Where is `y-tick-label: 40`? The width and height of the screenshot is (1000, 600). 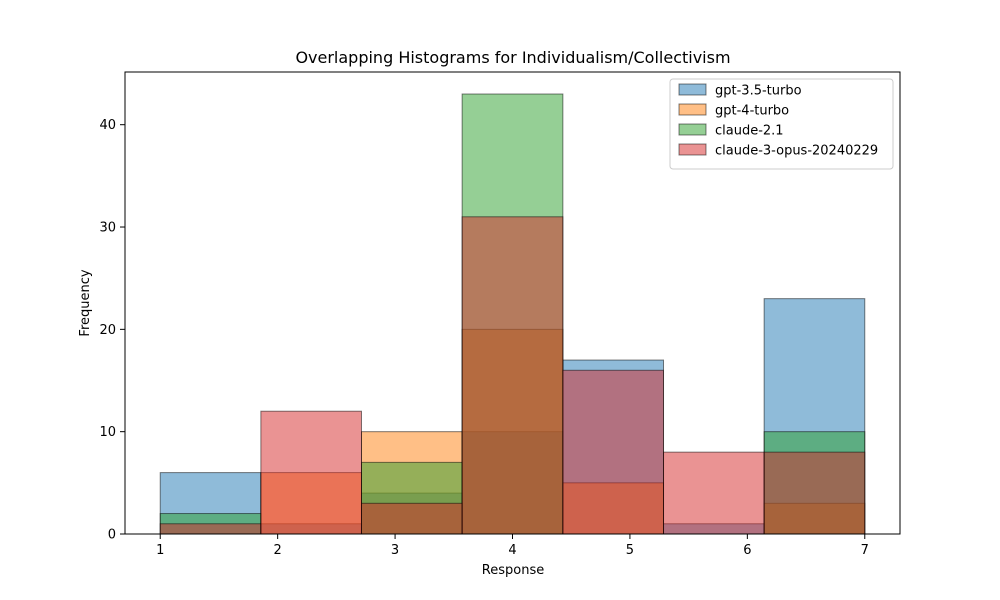
y-tick-label: 40 is located at coordinates (107, 125).